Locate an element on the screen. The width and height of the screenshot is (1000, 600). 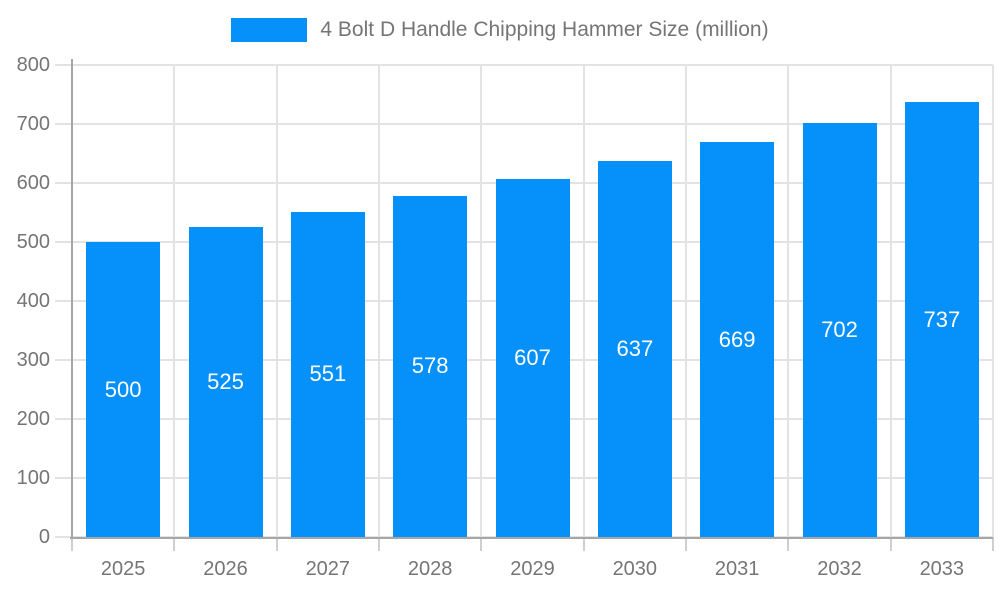
bar: 578 is located at coordinates (430, 366).